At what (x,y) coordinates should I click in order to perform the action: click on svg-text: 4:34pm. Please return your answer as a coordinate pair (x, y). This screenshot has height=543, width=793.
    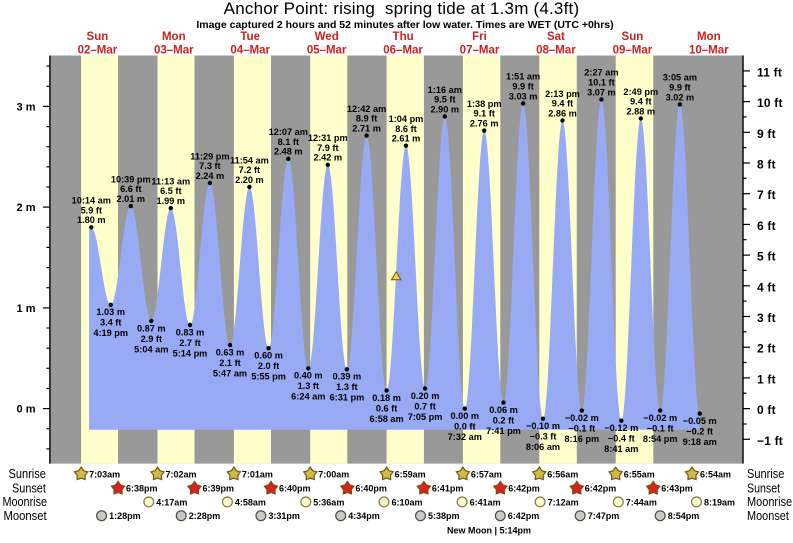
    Looking at the image, I should click on (364, 516).